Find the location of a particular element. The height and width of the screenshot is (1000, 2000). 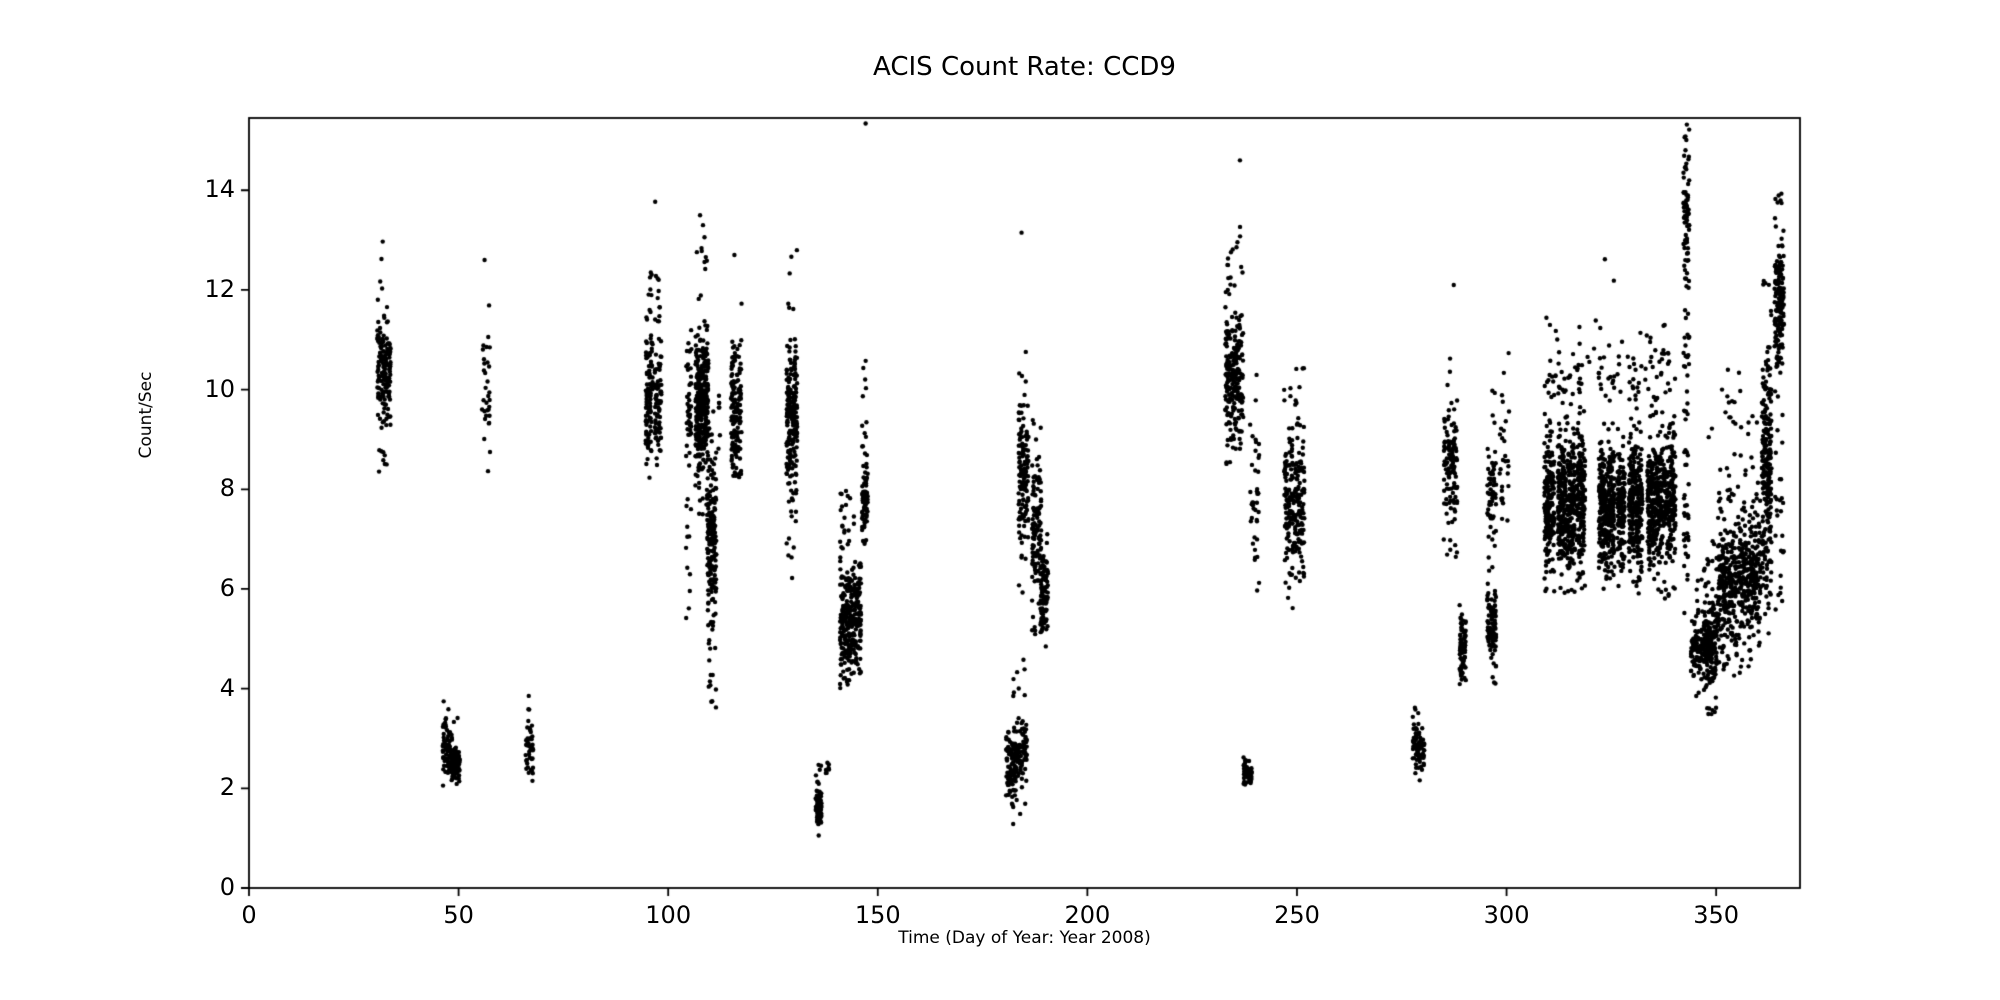

x-tick-label: 50 is located at coordinates (458, 915).